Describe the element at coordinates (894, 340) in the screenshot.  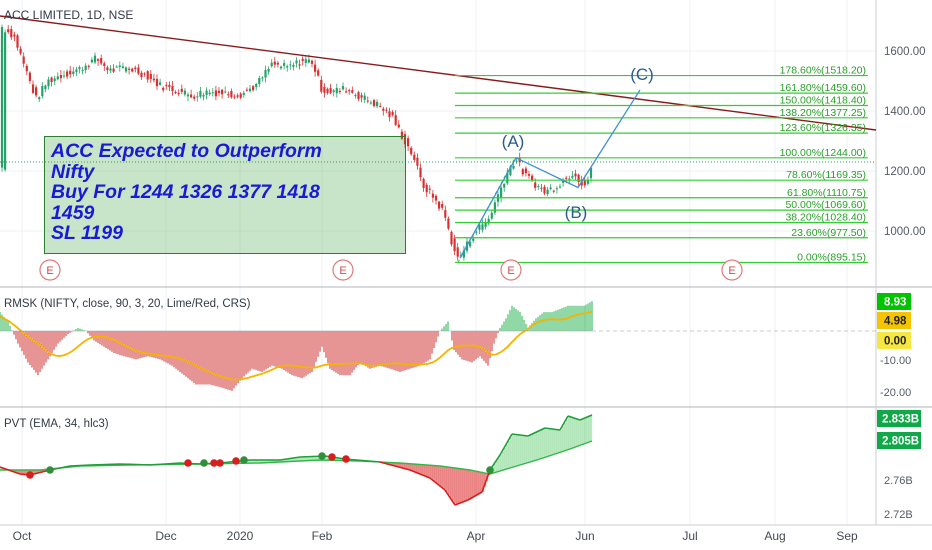
I see `rmsk-value-badge` at that location.